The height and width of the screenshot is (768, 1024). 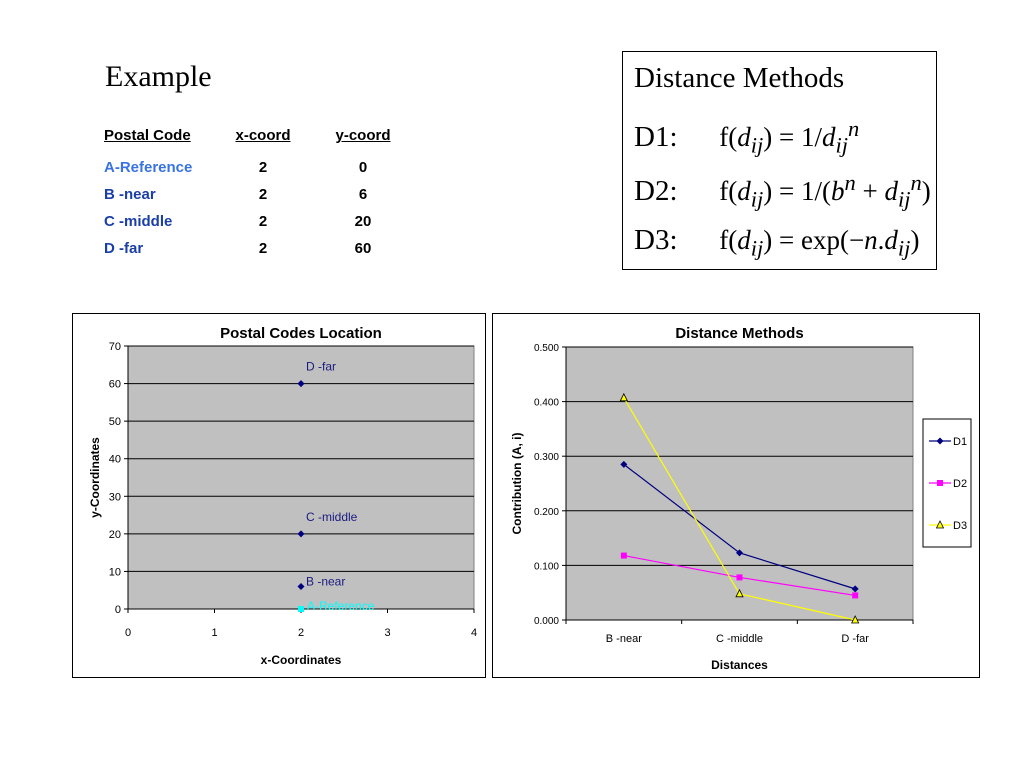 I want to click on data-label: B -near, so click(x=325, y=581).